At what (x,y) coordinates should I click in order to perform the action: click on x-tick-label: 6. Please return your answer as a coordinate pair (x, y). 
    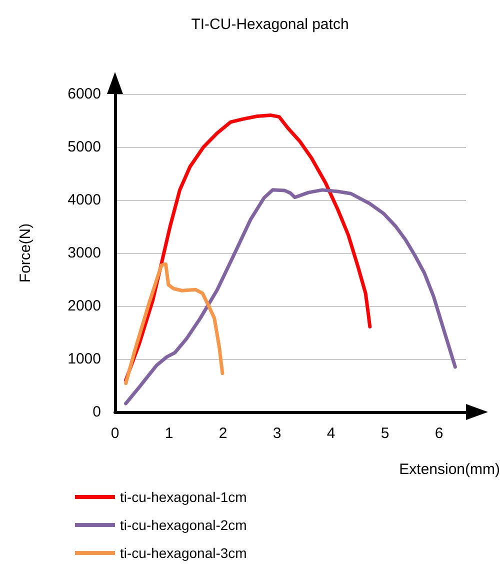
    Looking at the image, I should click on (439, 433).